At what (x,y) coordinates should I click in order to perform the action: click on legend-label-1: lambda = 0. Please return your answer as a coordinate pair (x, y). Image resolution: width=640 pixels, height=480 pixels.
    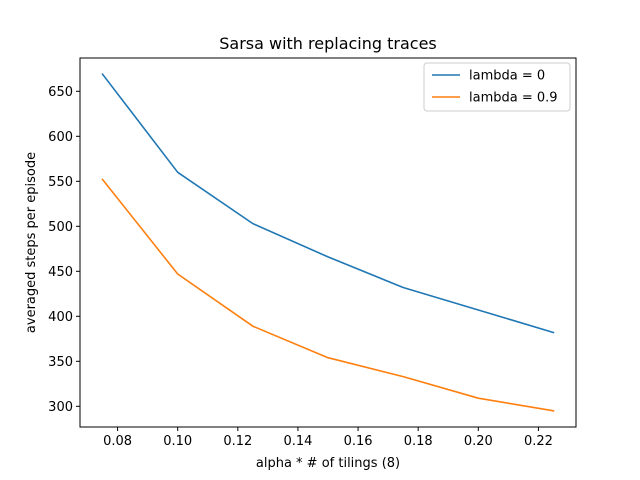
    Looking at the image, I should click on (507, 76).